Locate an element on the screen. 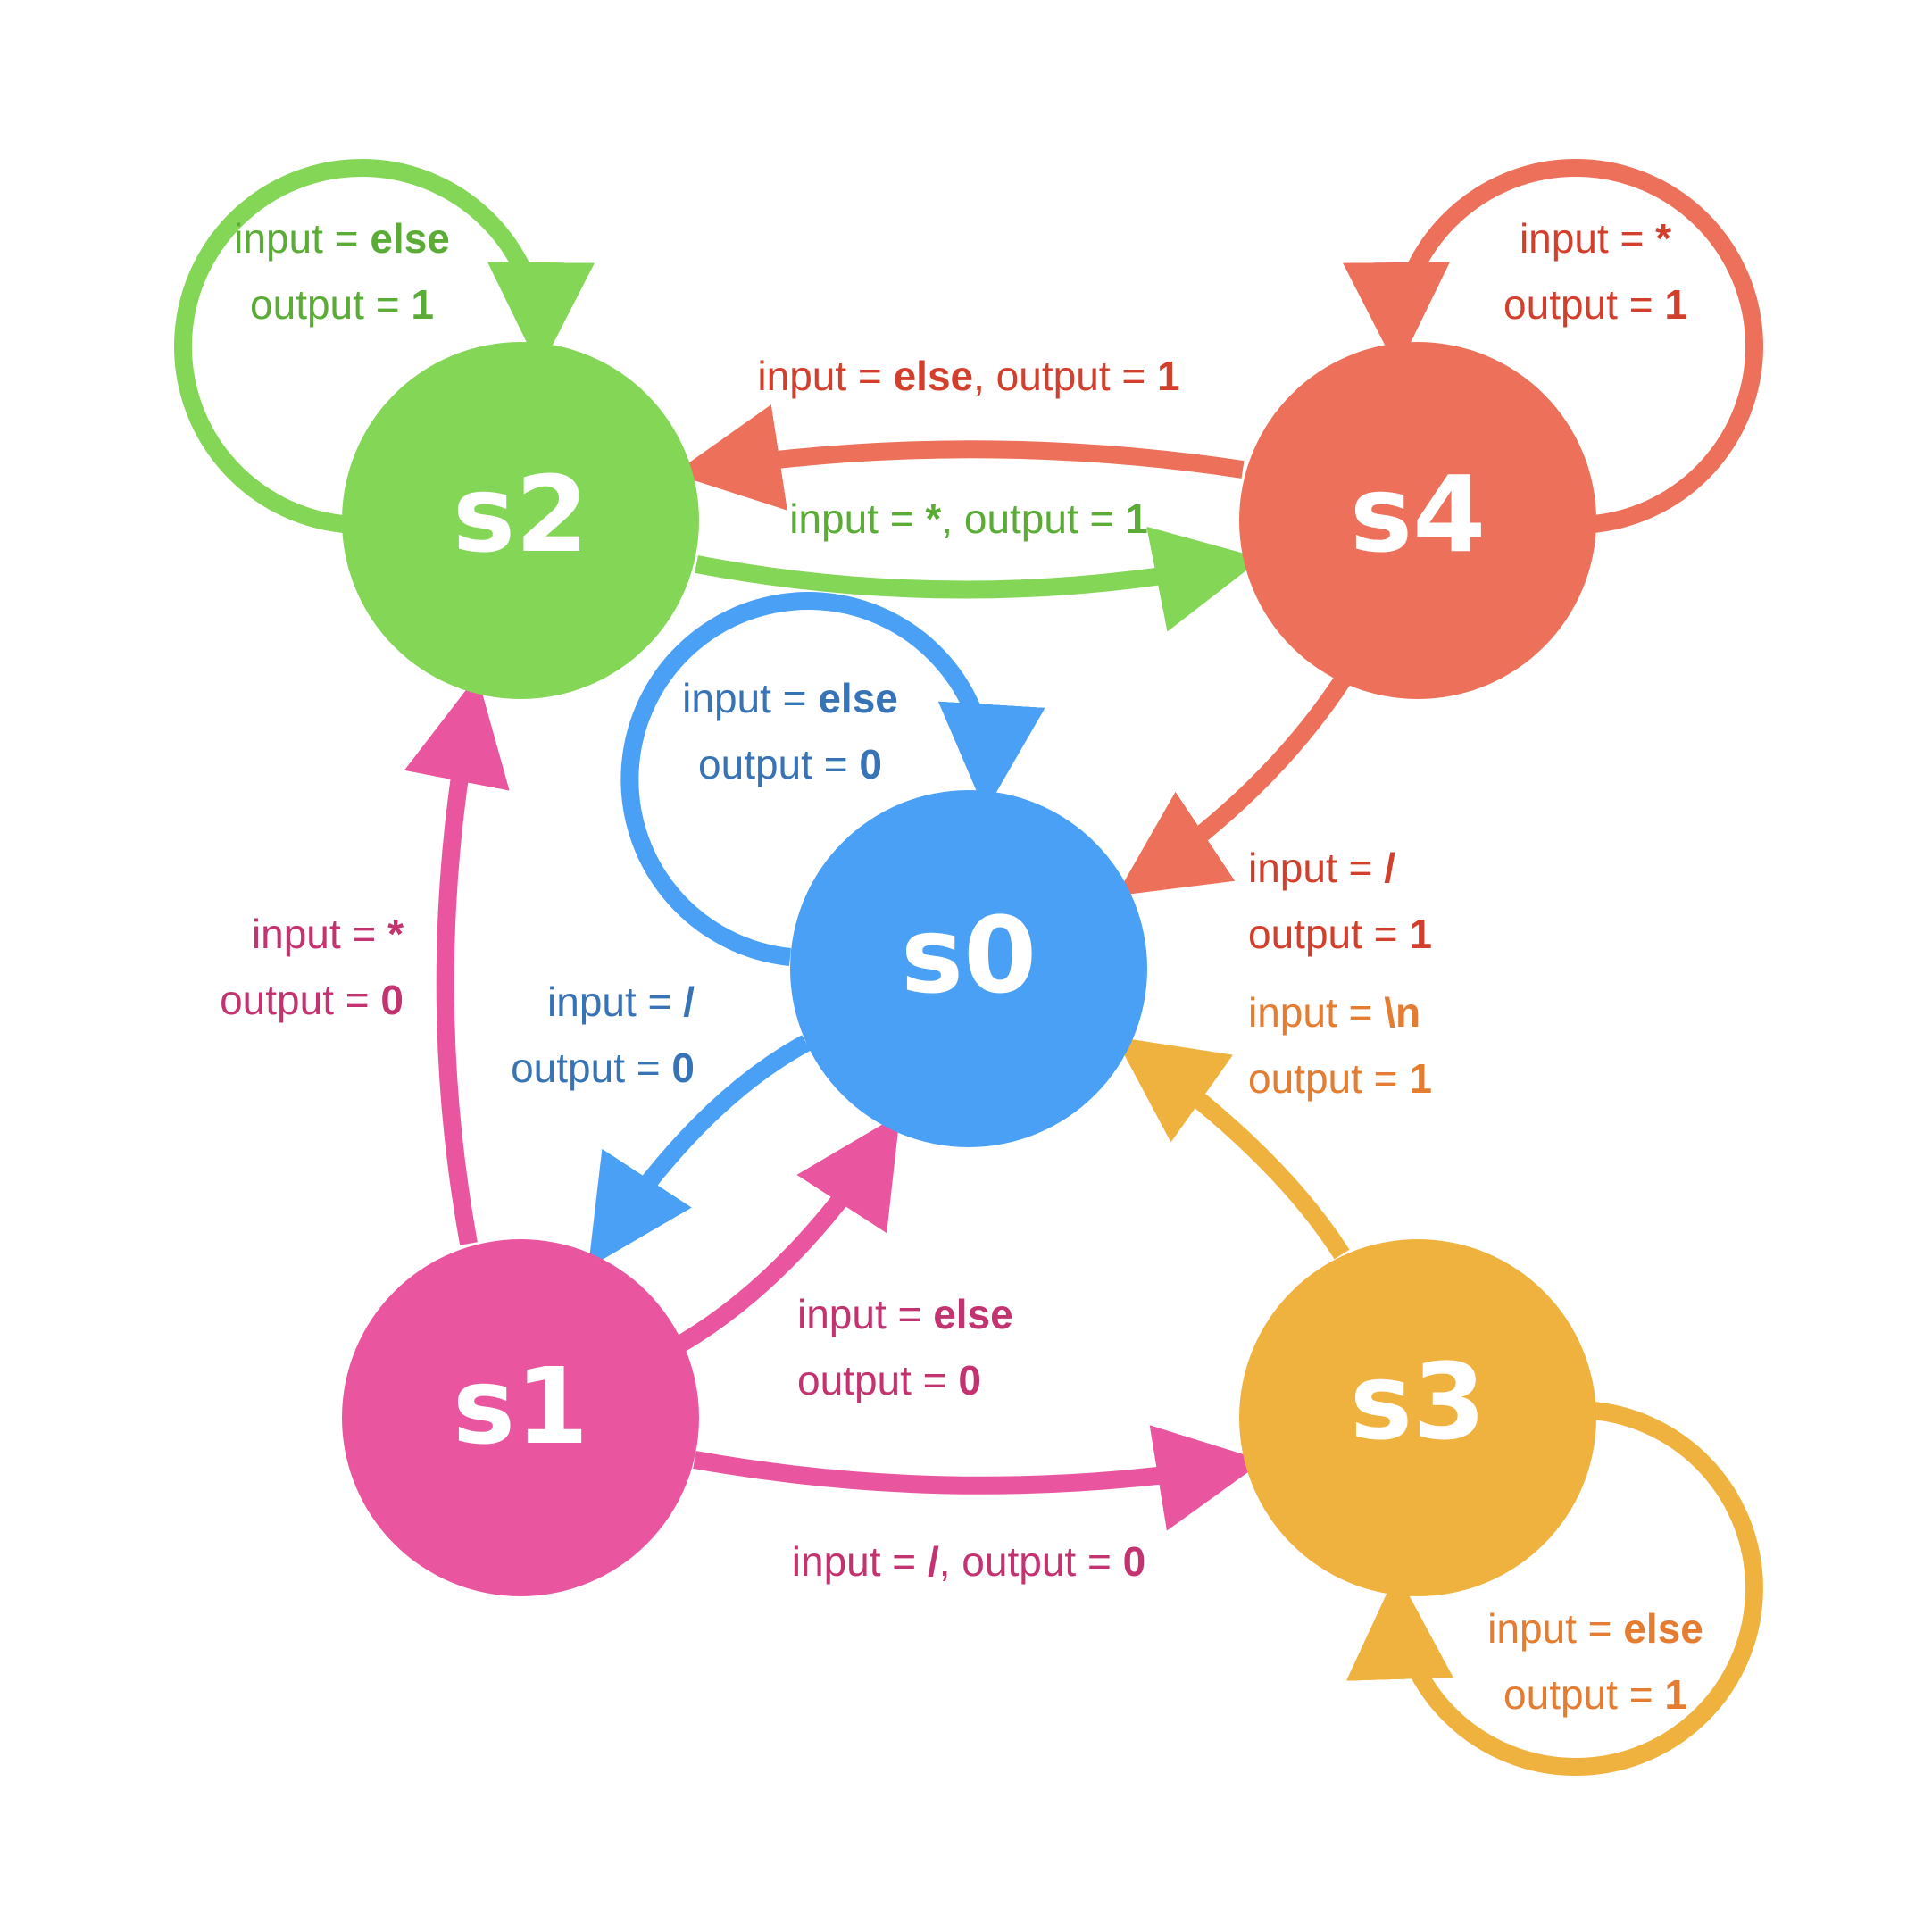  label-s0-s1-output: output = 0 is located at coordinates (603, 1068).